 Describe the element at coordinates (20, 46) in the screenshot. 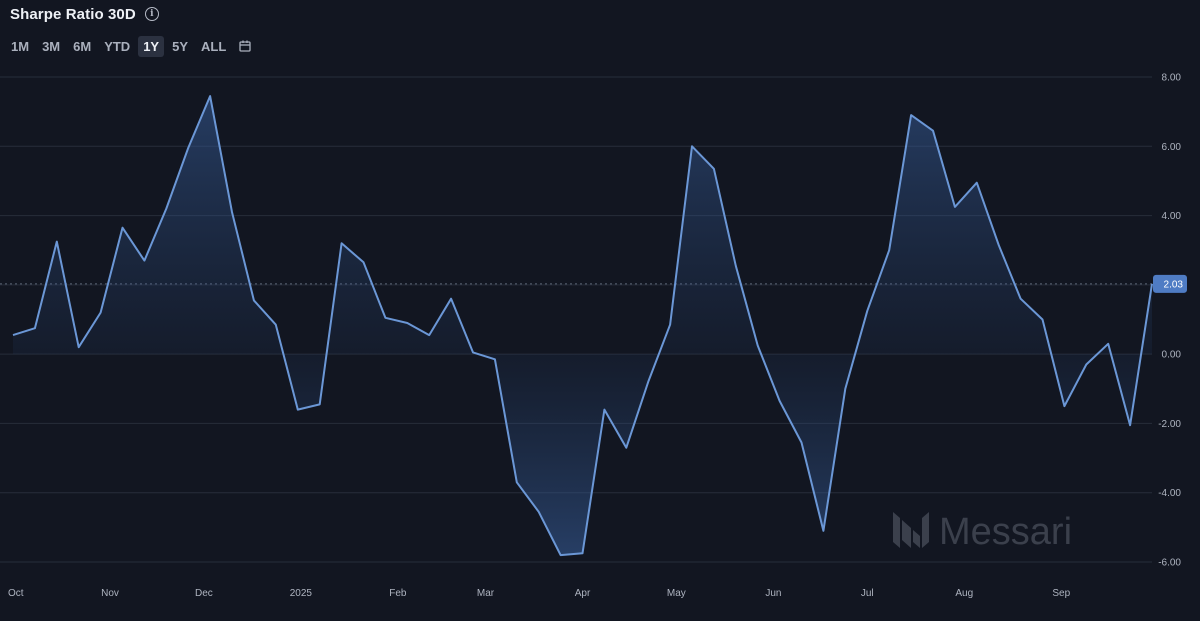

I see `range-button-1m: 1M` at that location.